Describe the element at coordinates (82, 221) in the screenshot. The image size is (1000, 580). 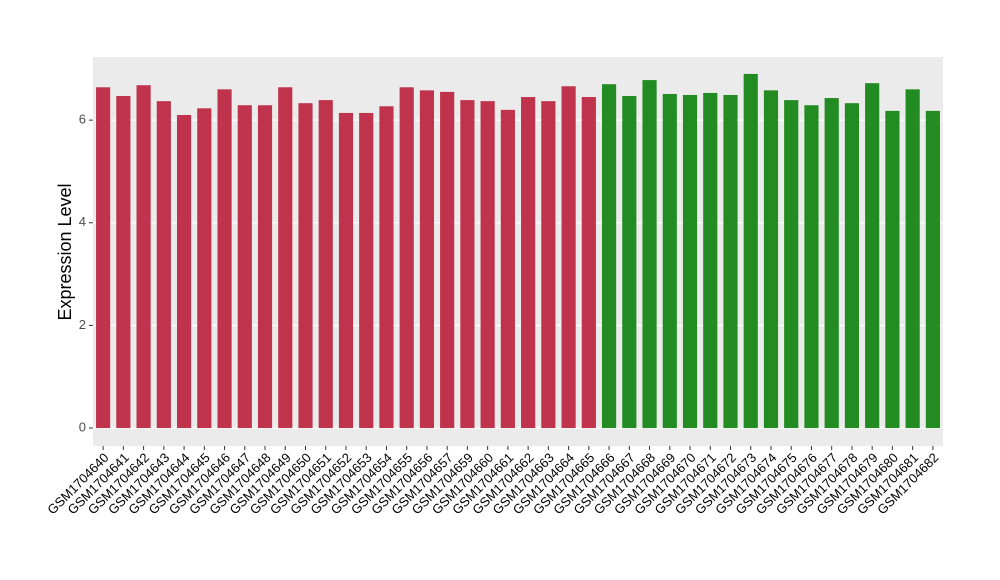
I see `y-tick-label: 4` at that location.